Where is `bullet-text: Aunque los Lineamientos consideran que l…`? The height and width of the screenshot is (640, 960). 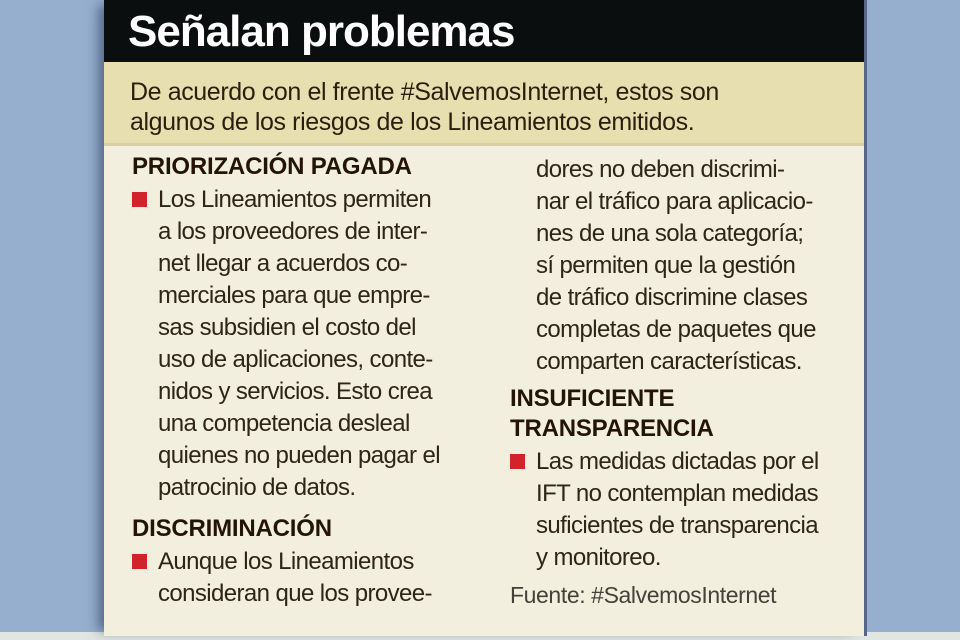
bullet-text: Aunque los Lineamientos consideran que l… is located at coordinates (295, 577).